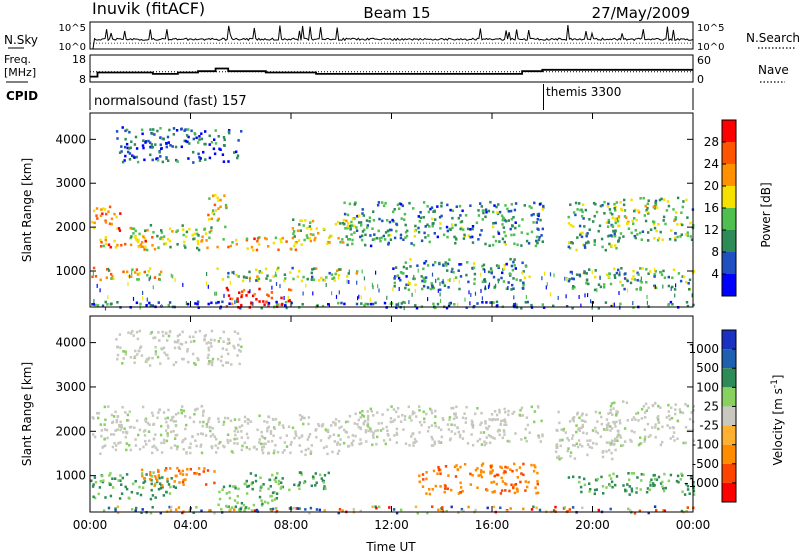 This screenshot has height=554, width=800. What do you see at coordinates (700, 79) in the screenshot?
I see `nave-tick-bottom: 0` at bounding box center [700, 79].